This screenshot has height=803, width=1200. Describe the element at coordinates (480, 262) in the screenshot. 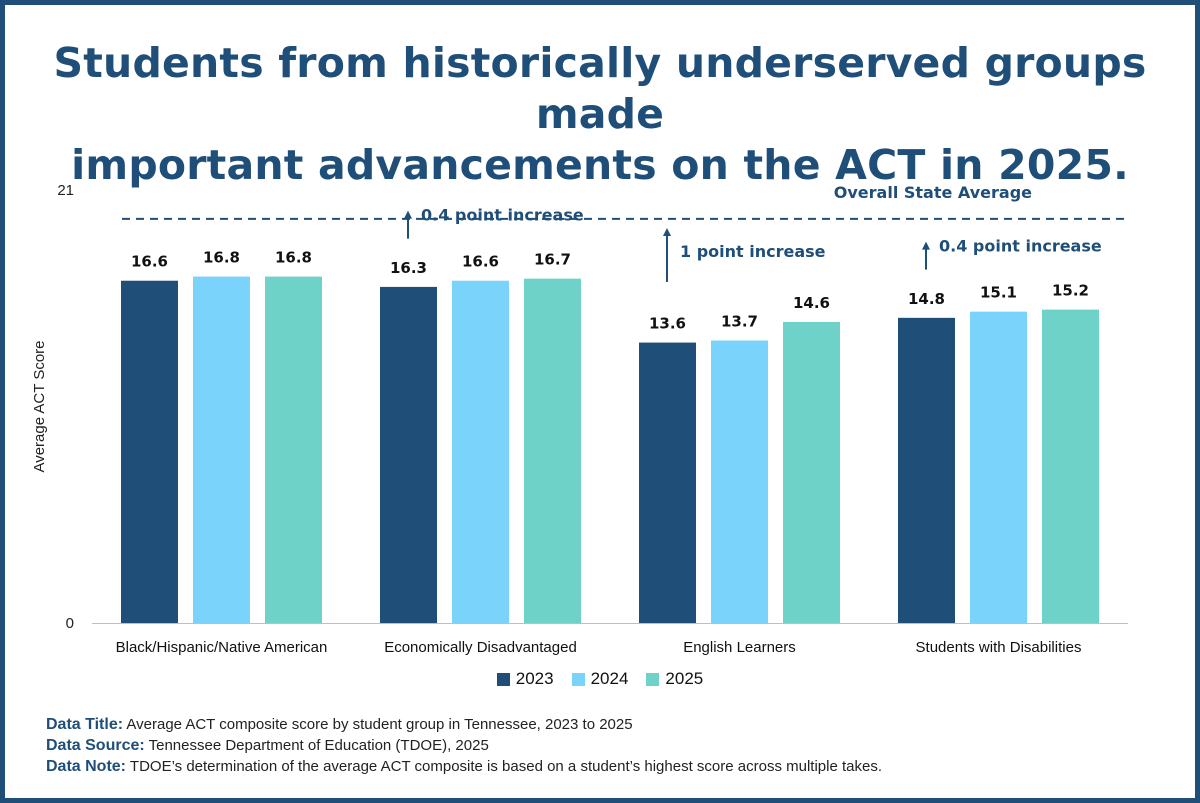

I see `bar-value-label-2024-1: 16.6` at that location.